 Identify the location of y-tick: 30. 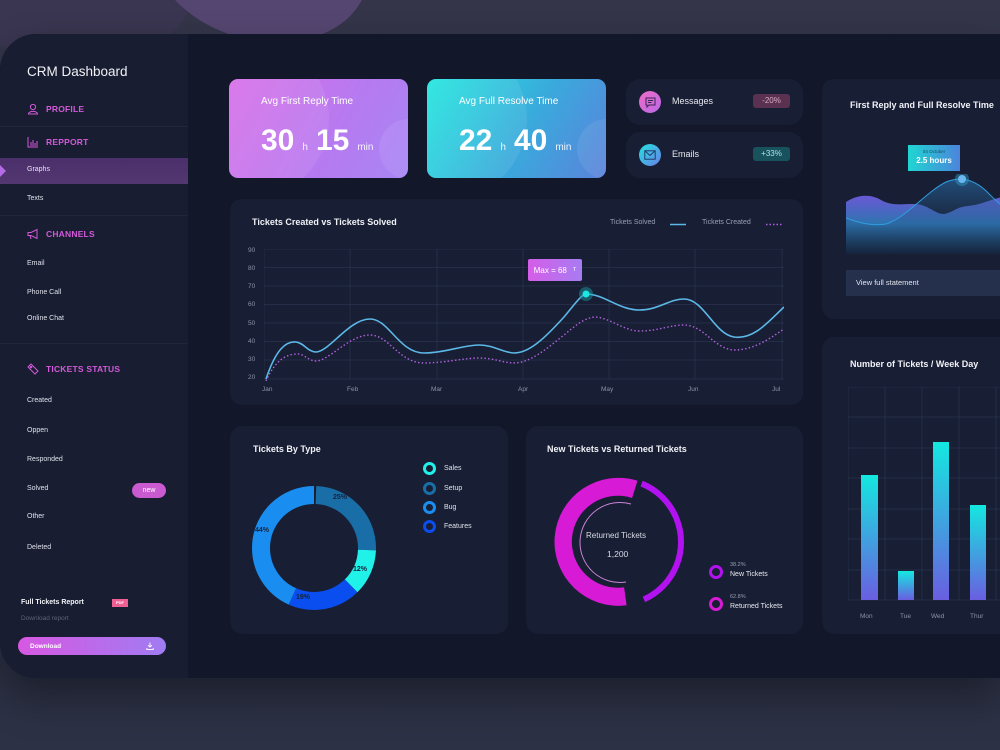
(252, 359).